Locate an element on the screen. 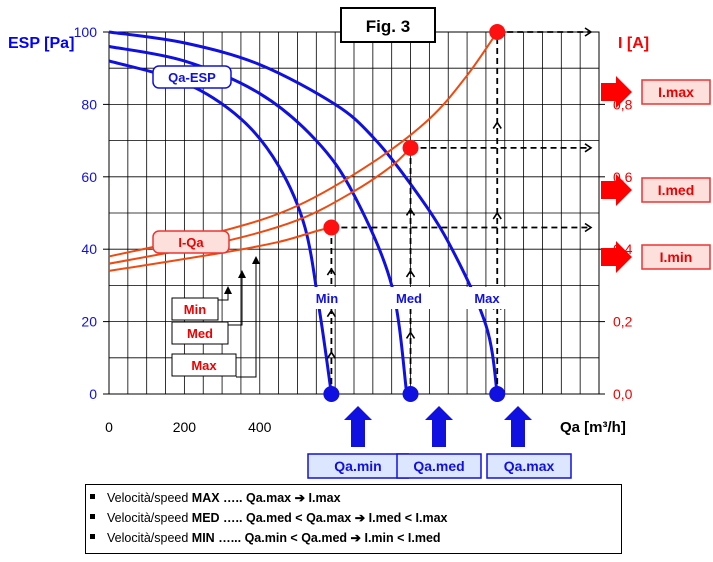 The height and width of the screenshot is (562, 713). legend-rule: ….. Qa.med < Qa.max ➔ I.med < I.max is located at coordinates (333, 518).